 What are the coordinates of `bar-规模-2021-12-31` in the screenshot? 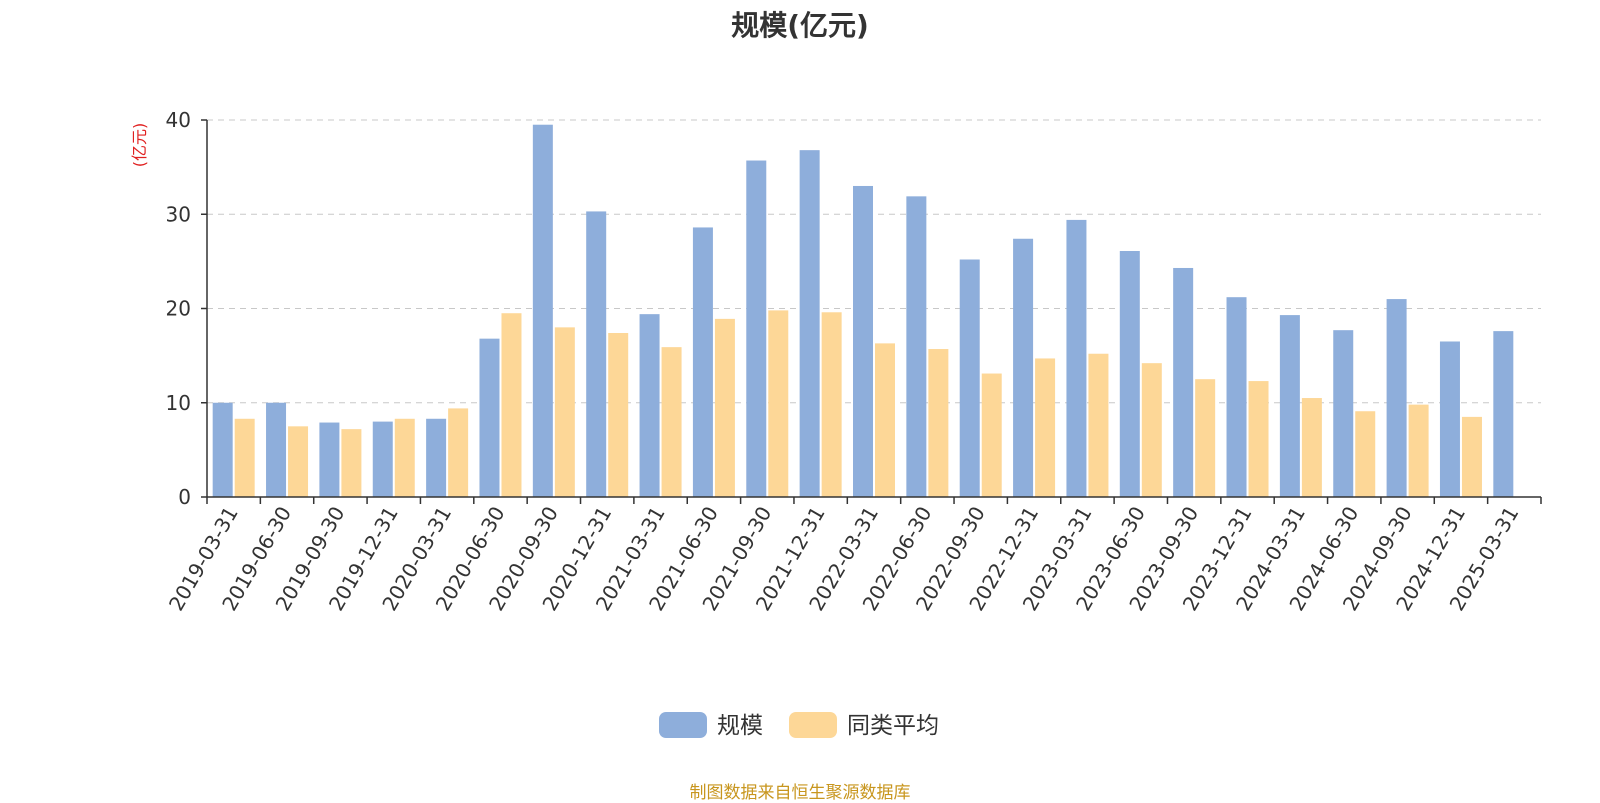 It's located at (809, 323).